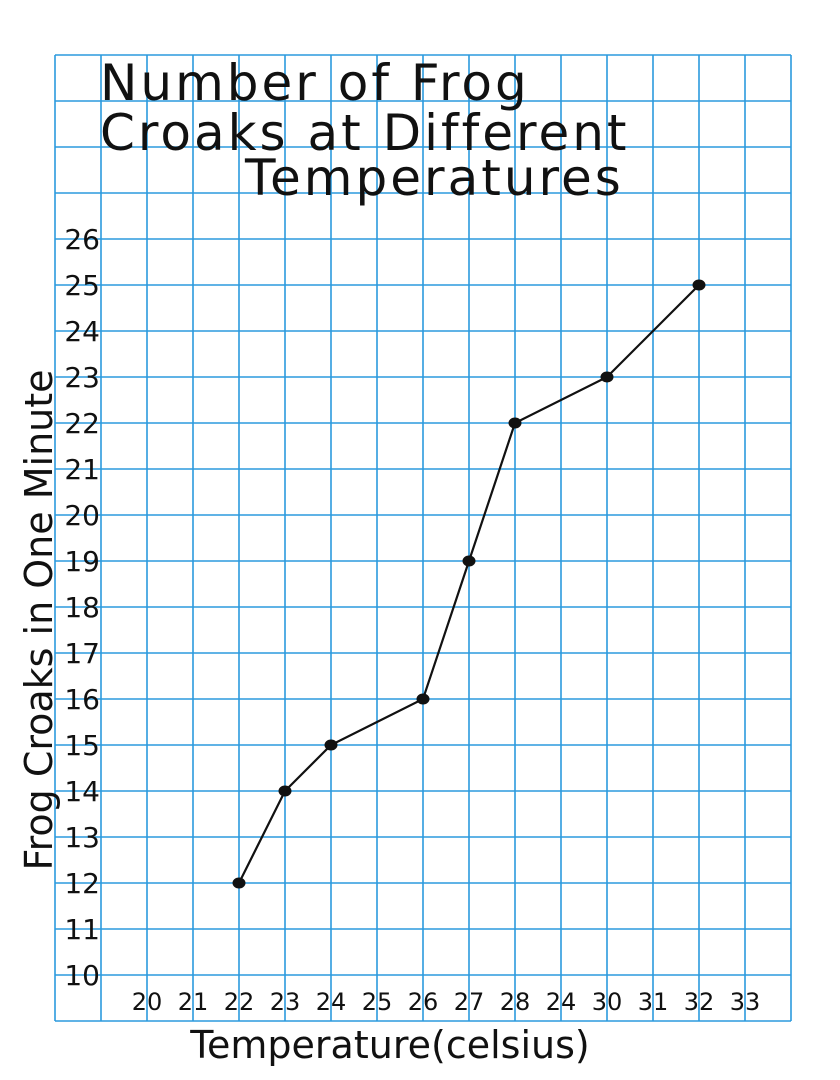 The height and width of the screenshot is (1080, 840). Describe the element at coordinates (82, 561) in the screenshot. I see `y-tick-label: 19` at that location.